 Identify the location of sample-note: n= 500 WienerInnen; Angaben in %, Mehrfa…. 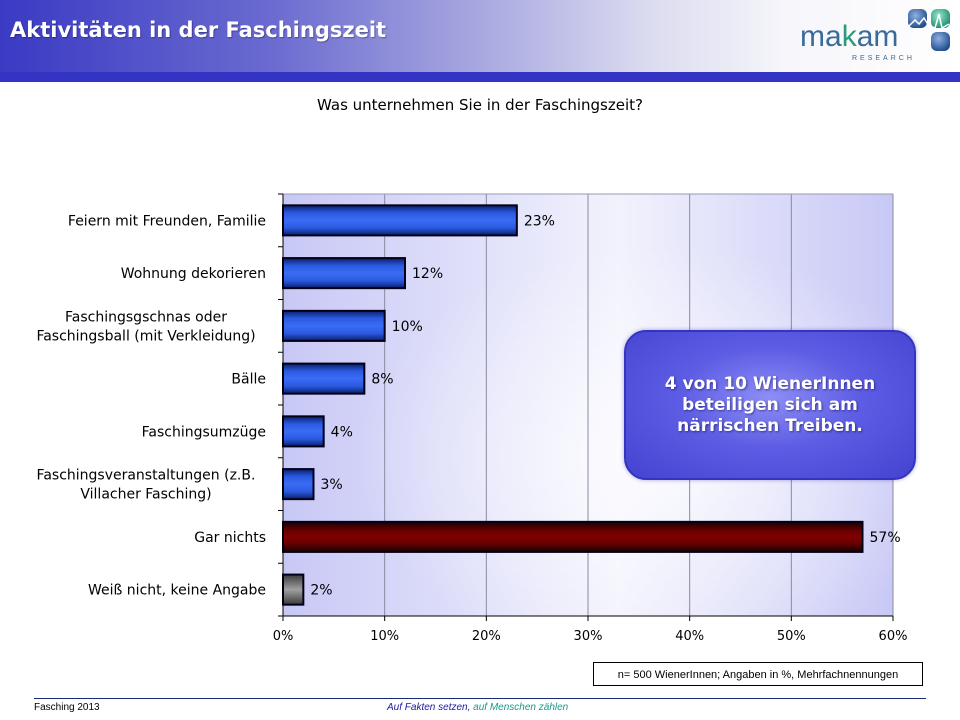
(758, 674).